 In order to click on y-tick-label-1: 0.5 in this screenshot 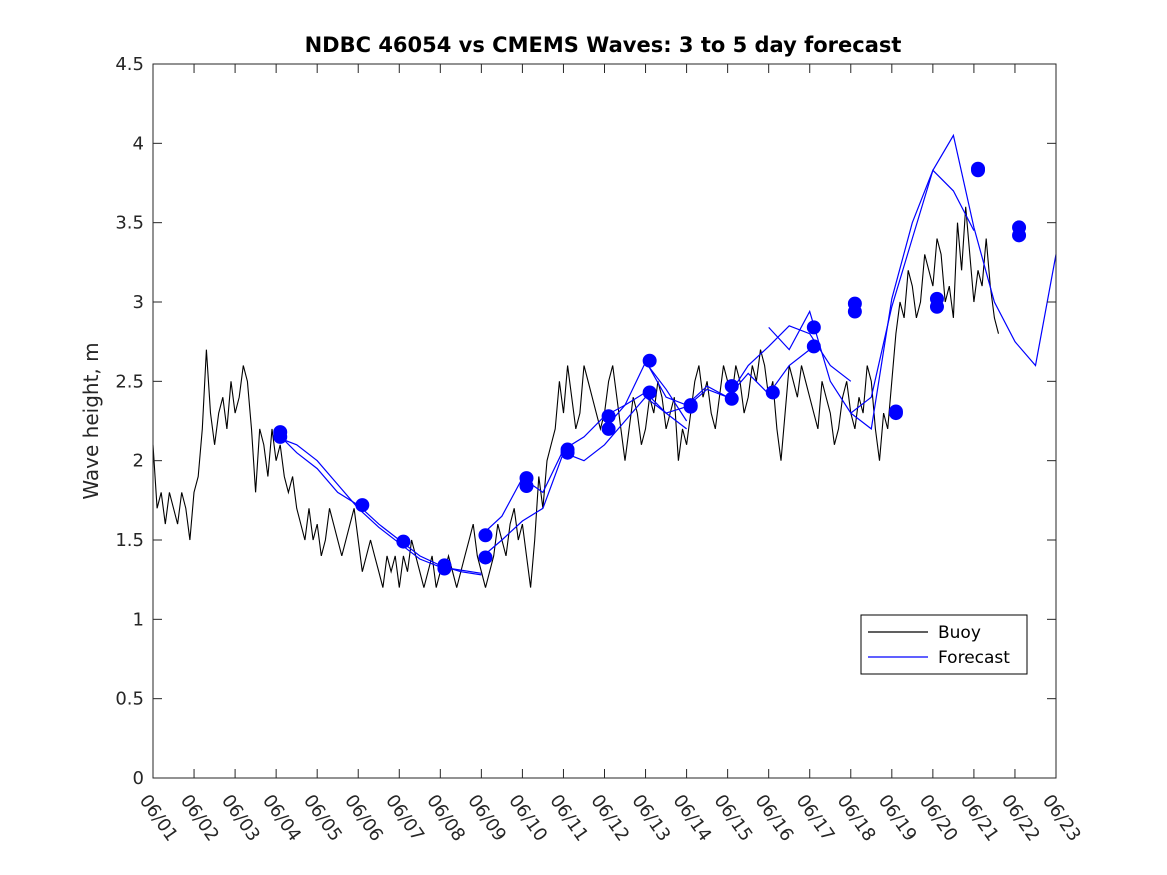, I will do `click(129, 699)`.